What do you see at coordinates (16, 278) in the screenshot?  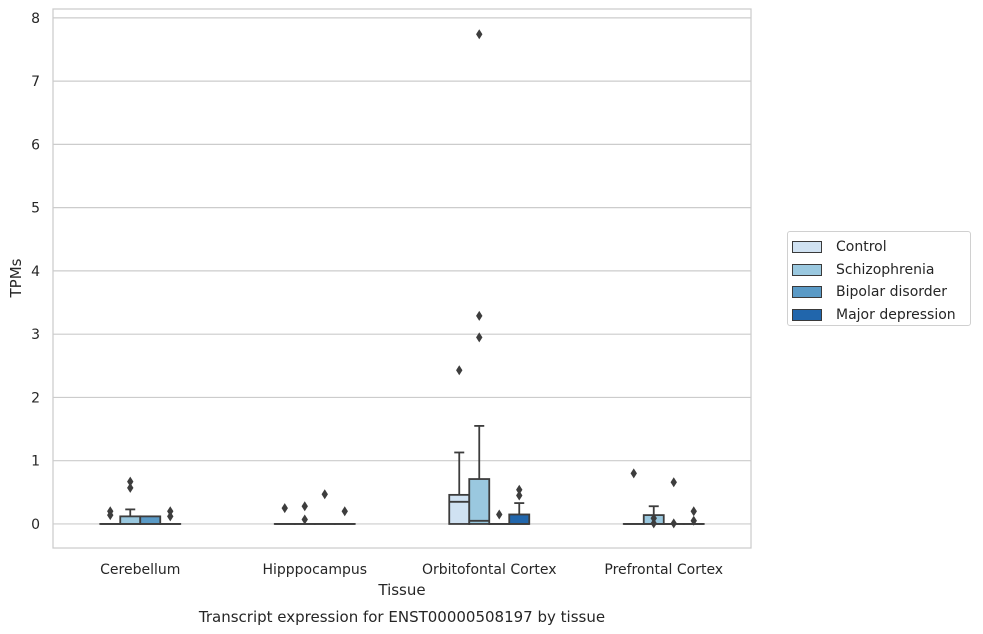 I see `y-axis-label: TPMs` at bounding box center [16, 278].